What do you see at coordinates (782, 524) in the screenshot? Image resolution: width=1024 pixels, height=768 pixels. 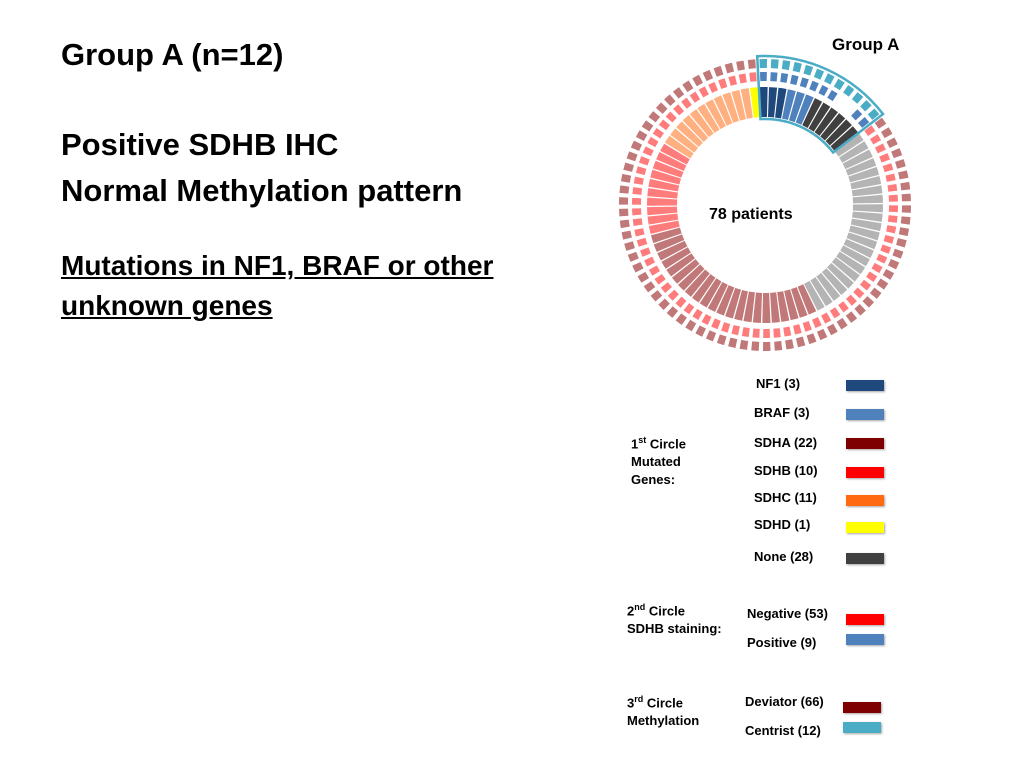 I see `legend-label-sdhd: SDHD (1)` at bounding box center [782, 524].